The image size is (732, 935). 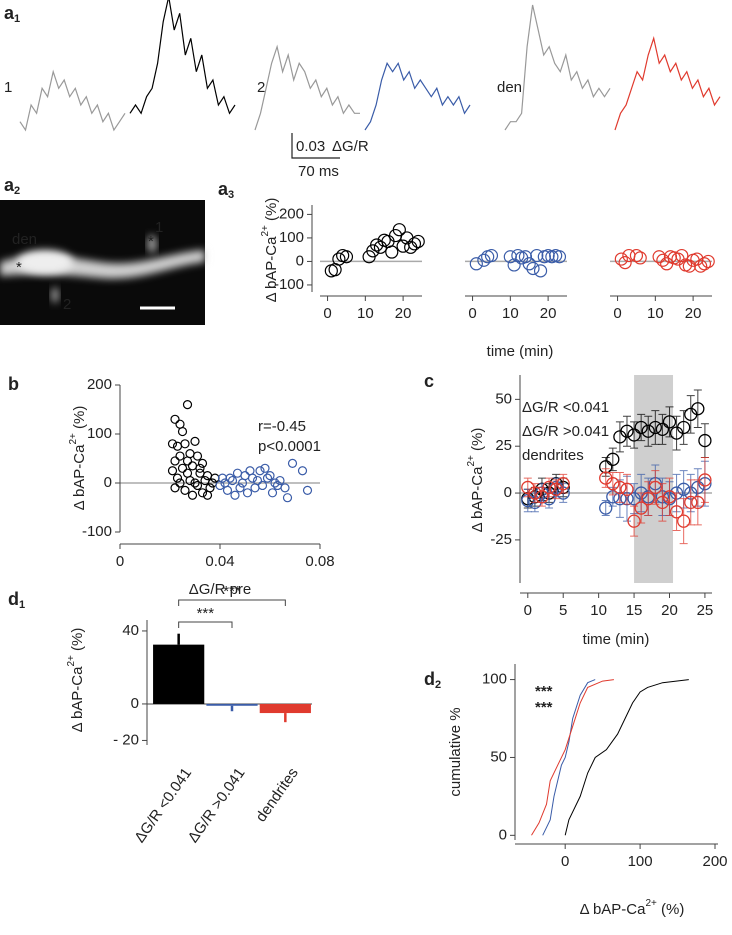 What do you see at coordinates (45, 262) in the screenshot?
I see `soma-glow` at bounding box center [45, 262].